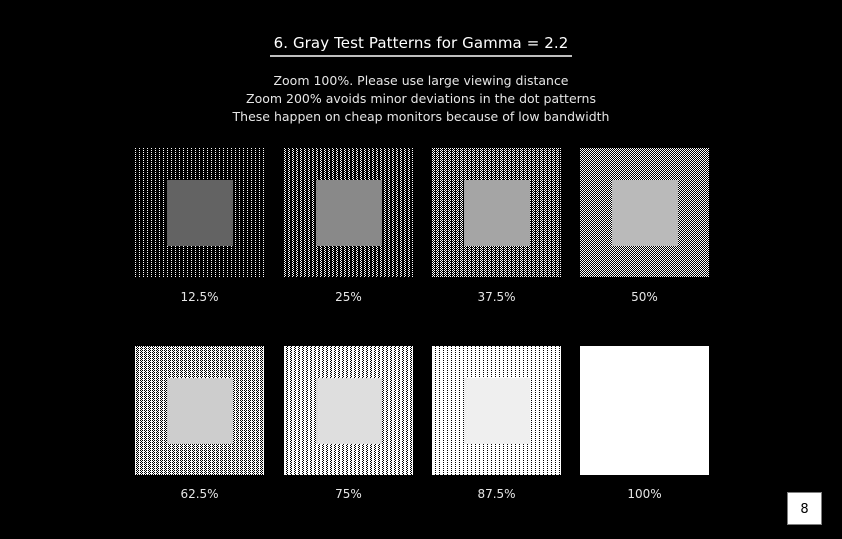 This screenshot has width=842, height=539. I want to click on pattern-label: 12.5%, so click(199, 297).